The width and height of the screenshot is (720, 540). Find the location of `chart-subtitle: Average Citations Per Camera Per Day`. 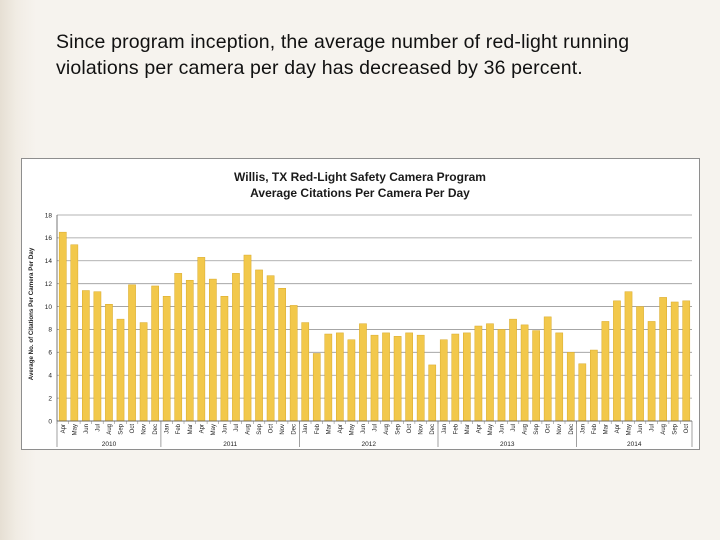

chart-subtitle: Average Citations Per Camera Per Day is located at coordinates (360, 193).